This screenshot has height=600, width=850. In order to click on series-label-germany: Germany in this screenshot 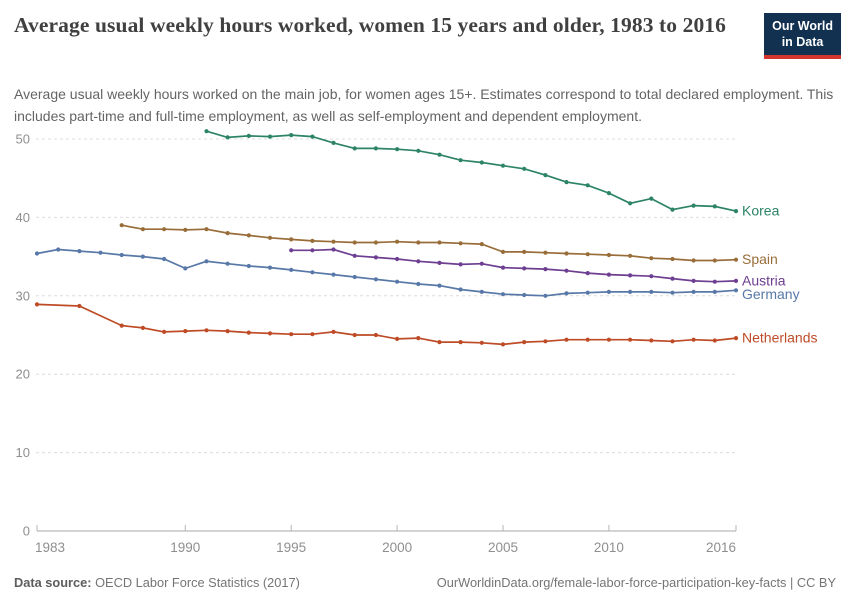, I will do `click(771, 294)`.